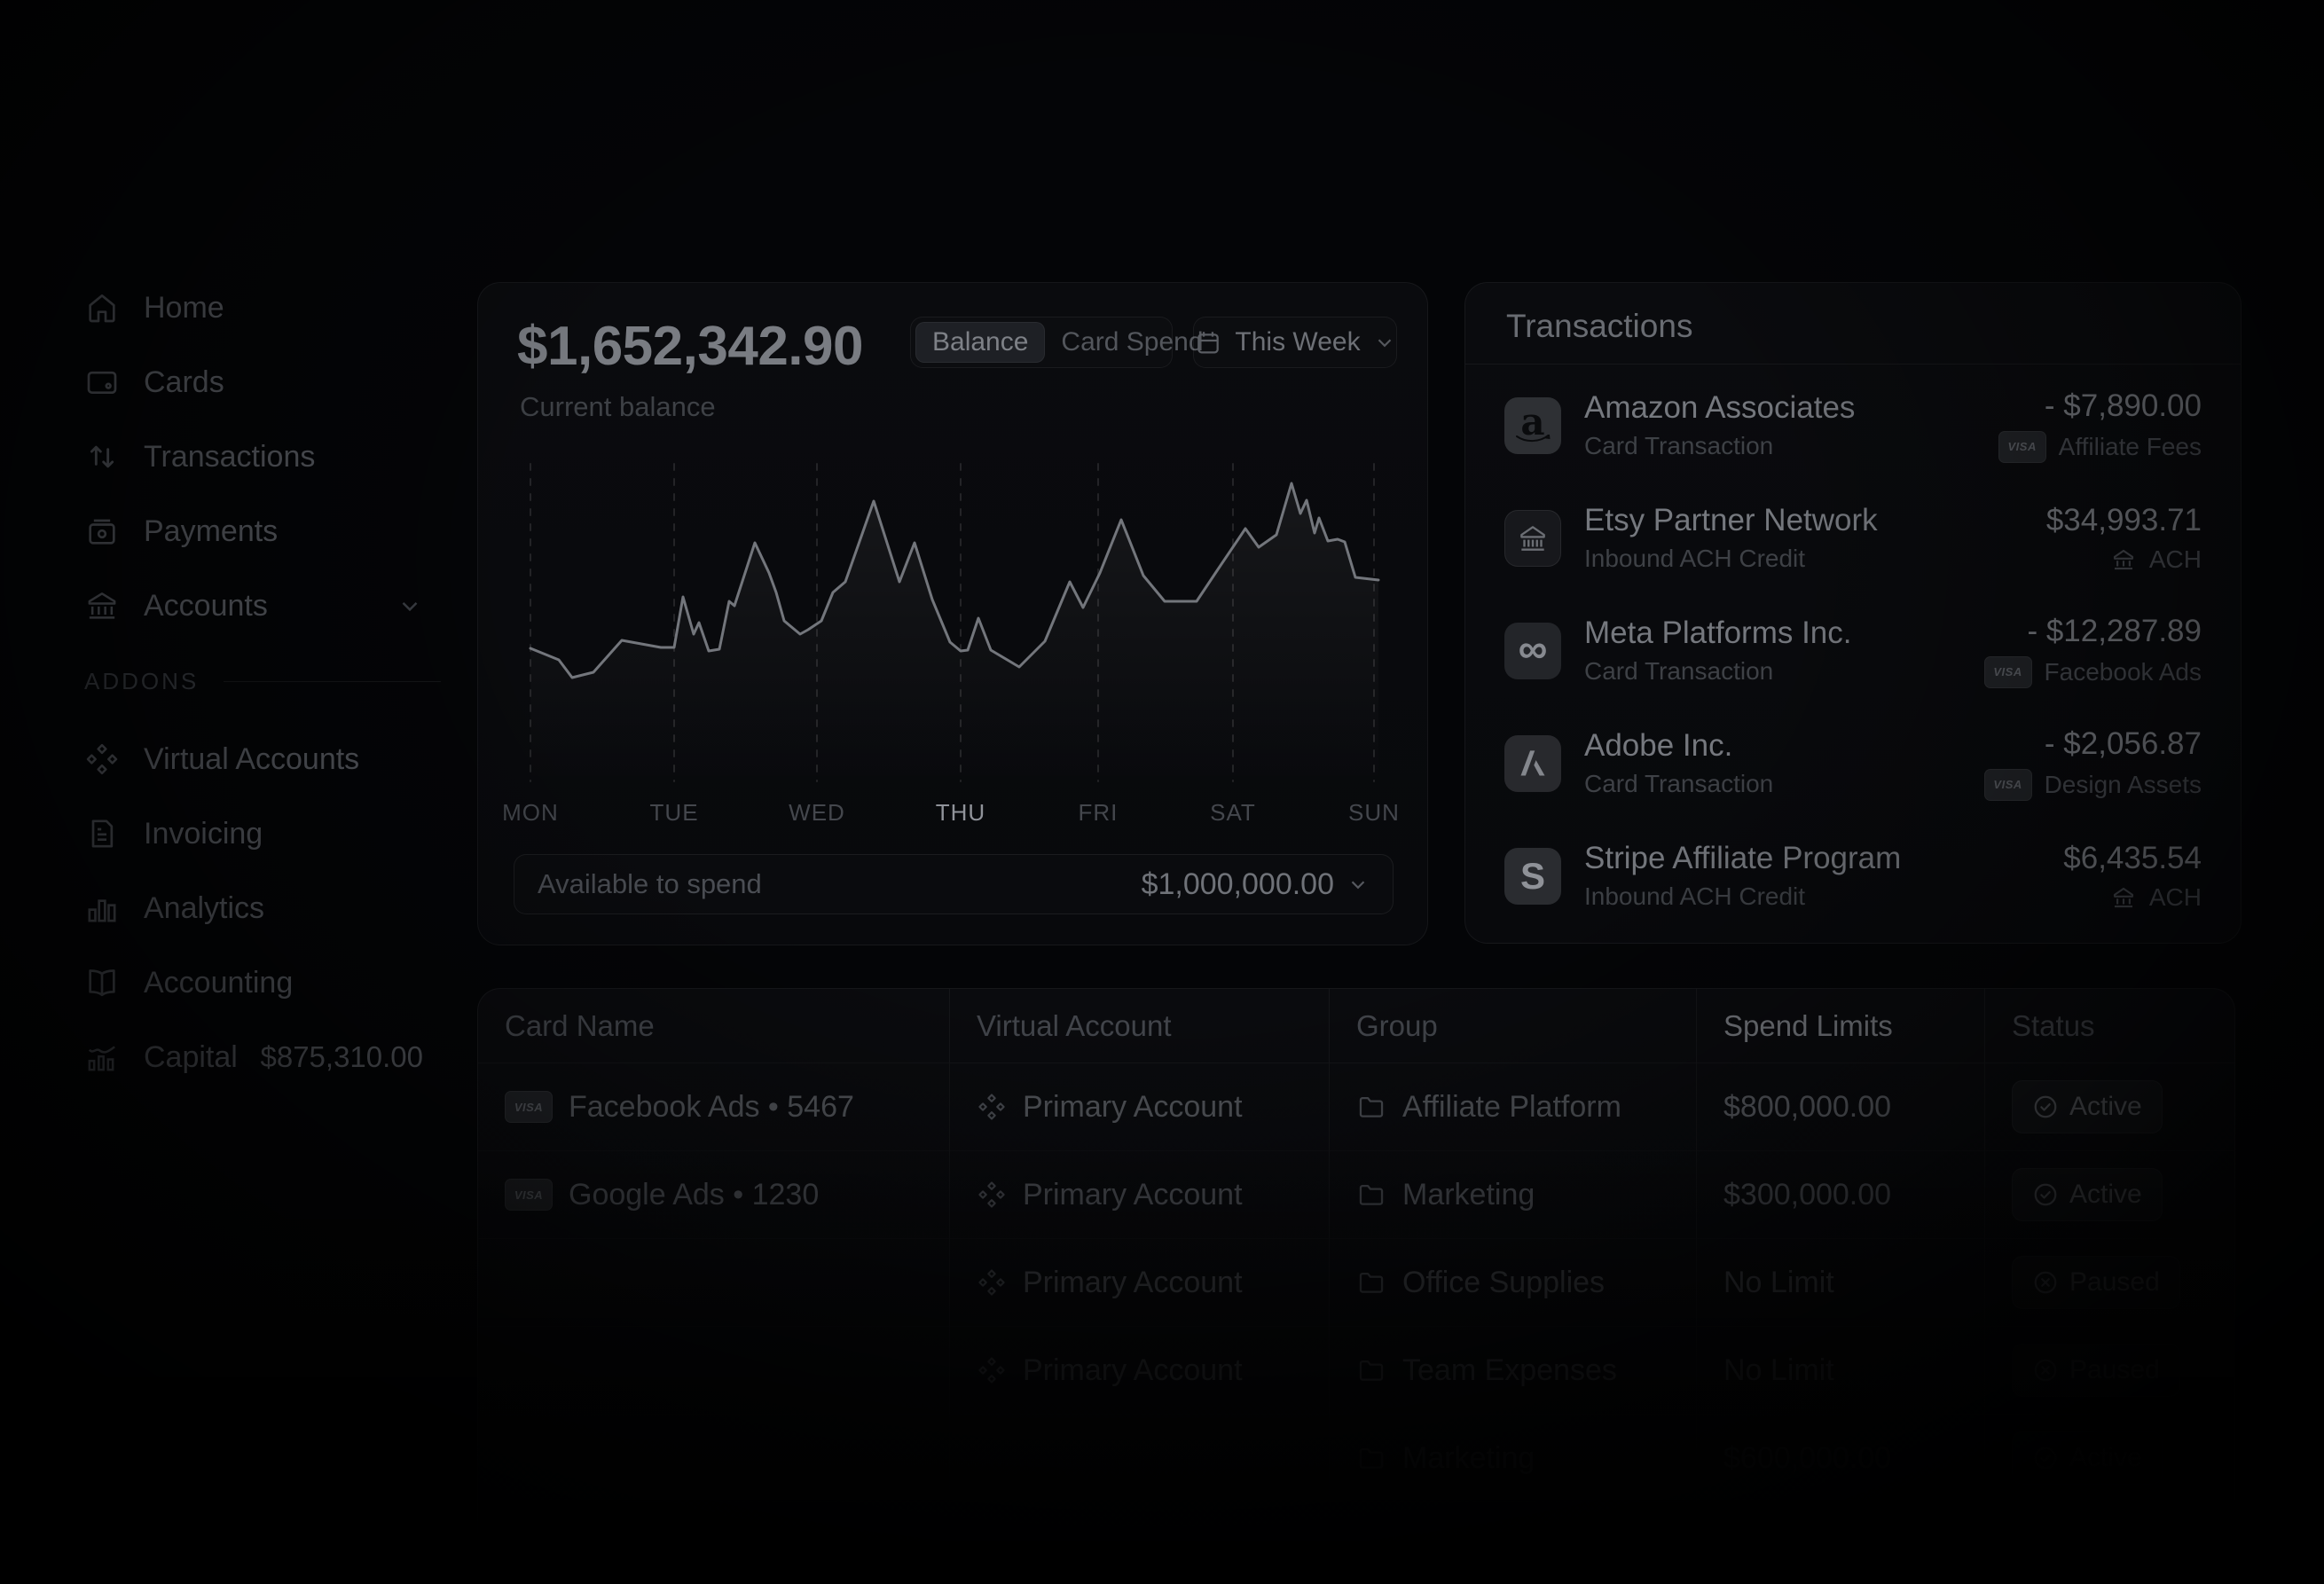 Image resolution: width=2324 pixels, height=1584 pixels. What do you see at coordinates (184, 308) in the screenshot?
I see `sidebar-item-label: Home` at bounding box center [184, 308].